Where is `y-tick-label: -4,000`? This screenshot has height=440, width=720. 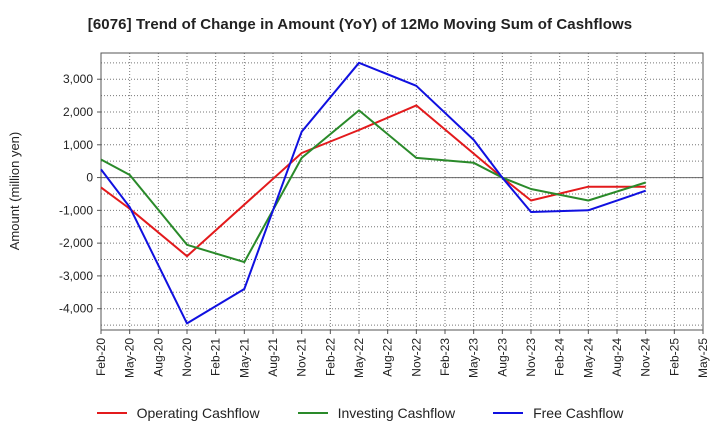 y-tick-label: -4,000 is located at coordinates (76, 309).